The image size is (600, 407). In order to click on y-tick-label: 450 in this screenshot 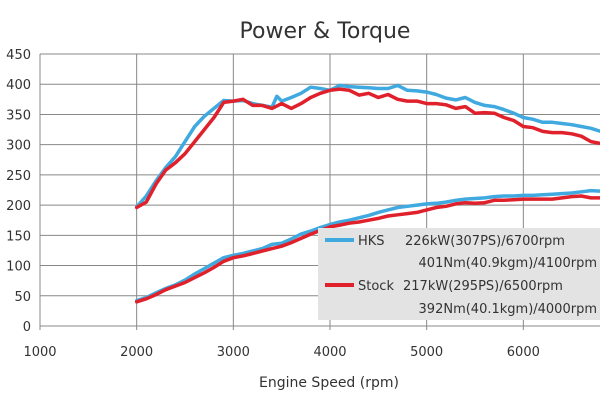, I will do `click(18, 55)`.